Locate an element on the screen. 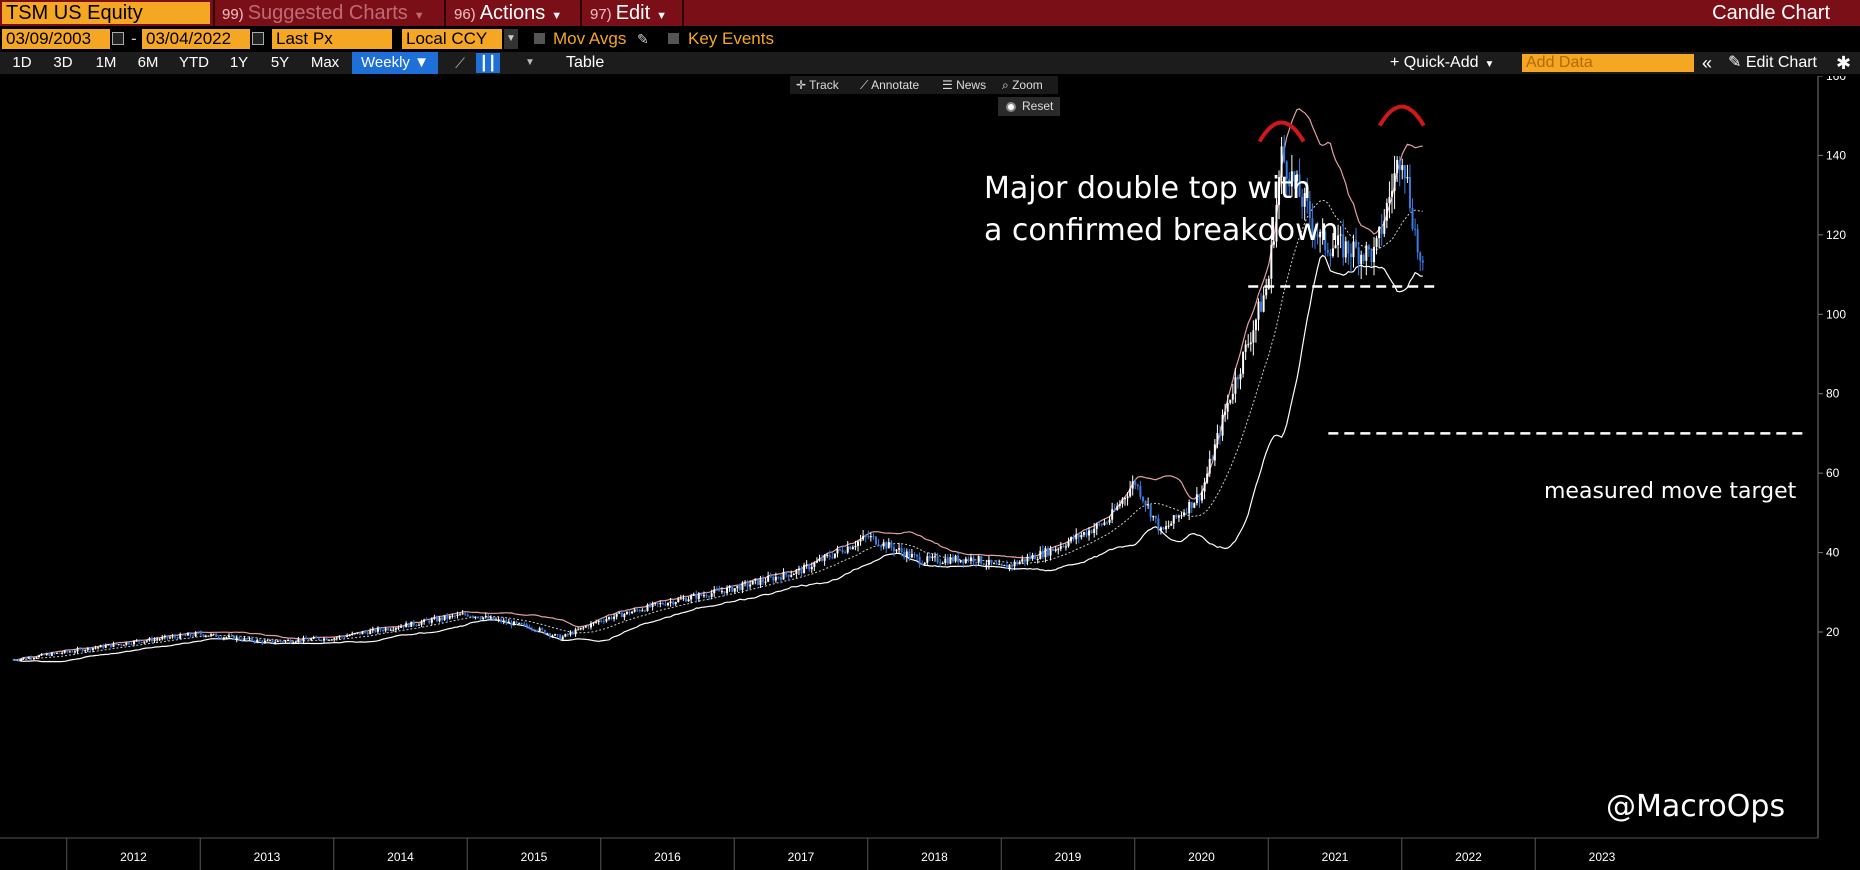  settings-icon: ✱ is located at coordinates (1844, 63).